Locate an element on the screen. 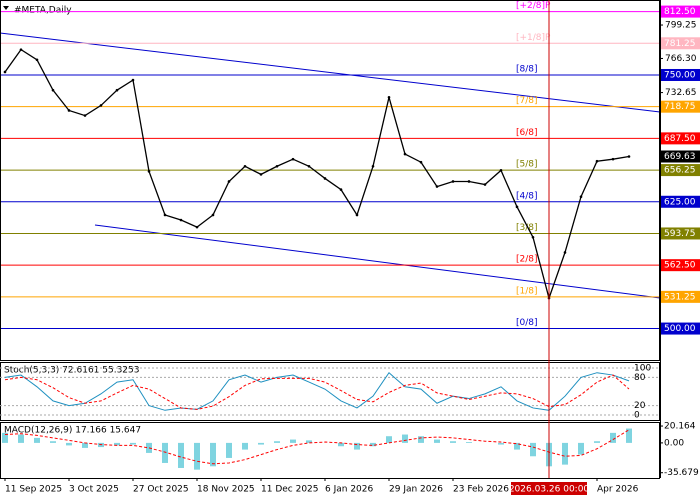 This screenshot has width=700, height=500. y-tick-label: 766.30 is located at coordinates (681, 59).